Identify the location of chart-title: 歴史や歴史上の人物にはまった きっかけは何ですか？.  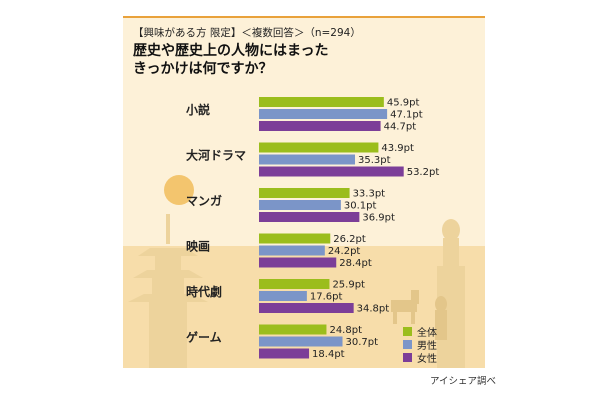
(293, 60).